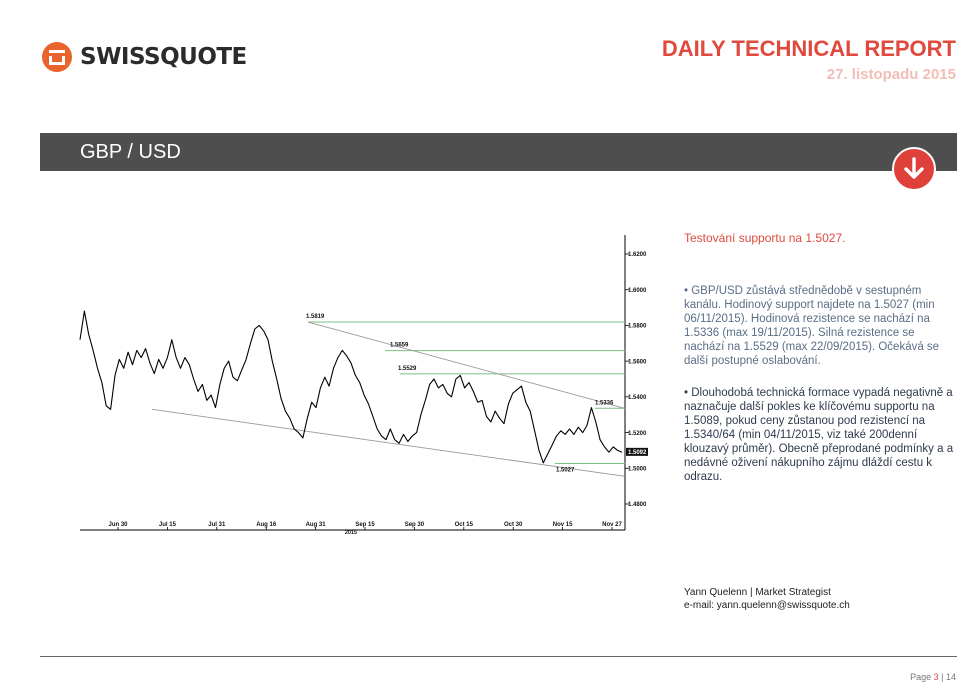  Describe the element at coordinates (948, 677) in the screenshot. I see `page-total: | 14` at that location.